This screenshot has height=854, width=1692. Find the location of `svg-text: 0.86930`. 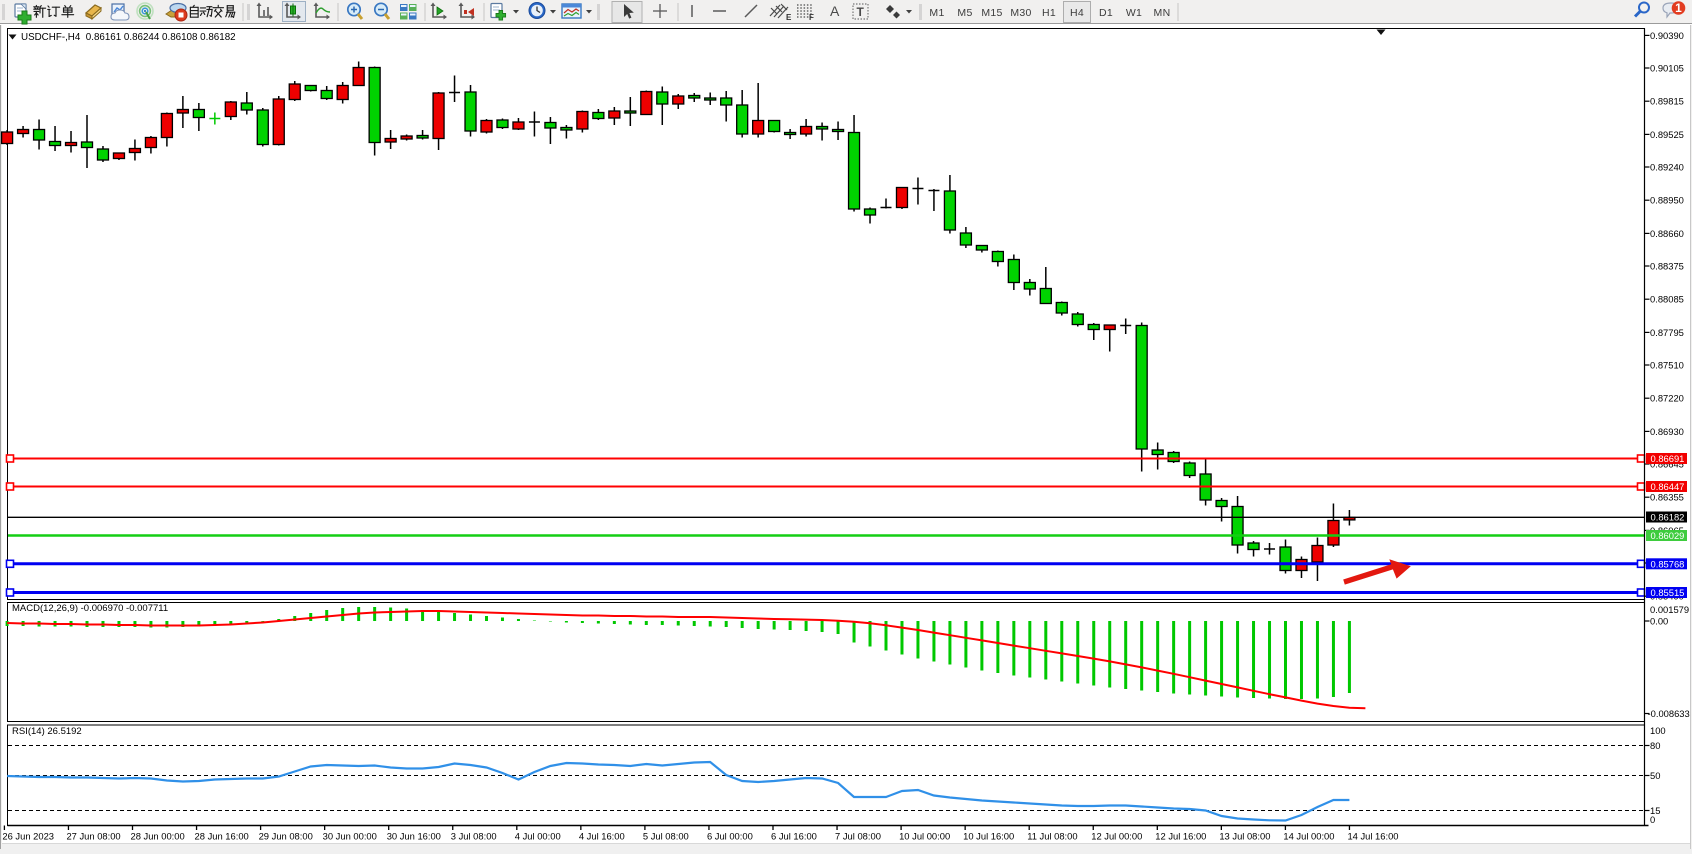

svg-text: 0.86930 is located at coordinates (1667, 431).